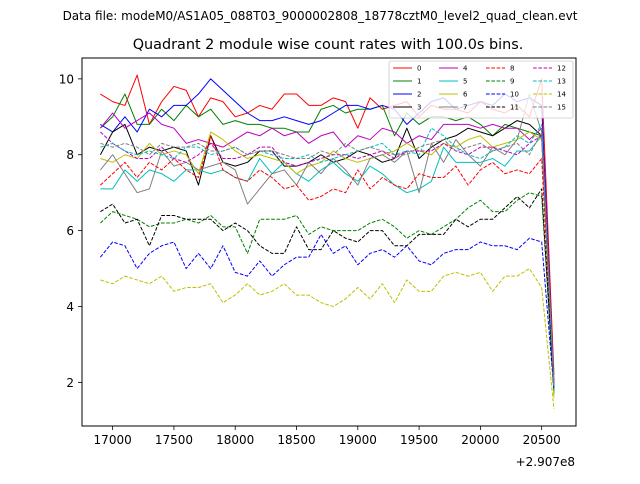  I want to click on y-tick-label: 4, so click(70, 307).